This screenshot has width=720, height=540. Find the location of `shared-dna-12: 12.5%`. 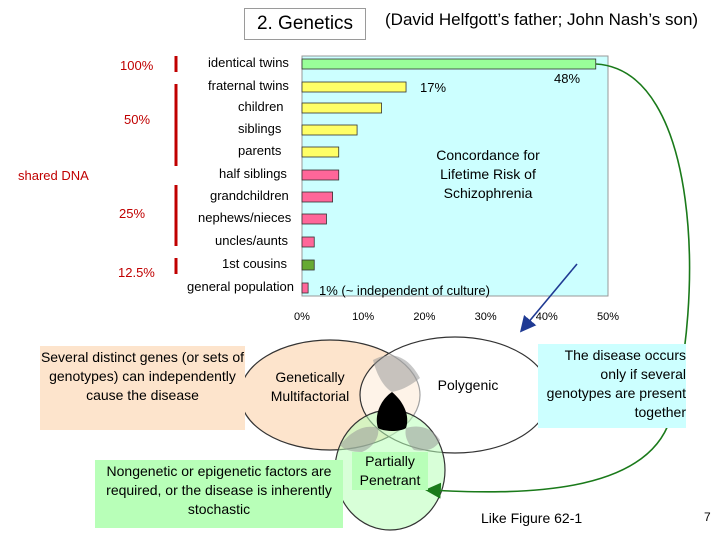

shared-dna-12: 12.5% is located at coordinates (136, 272).